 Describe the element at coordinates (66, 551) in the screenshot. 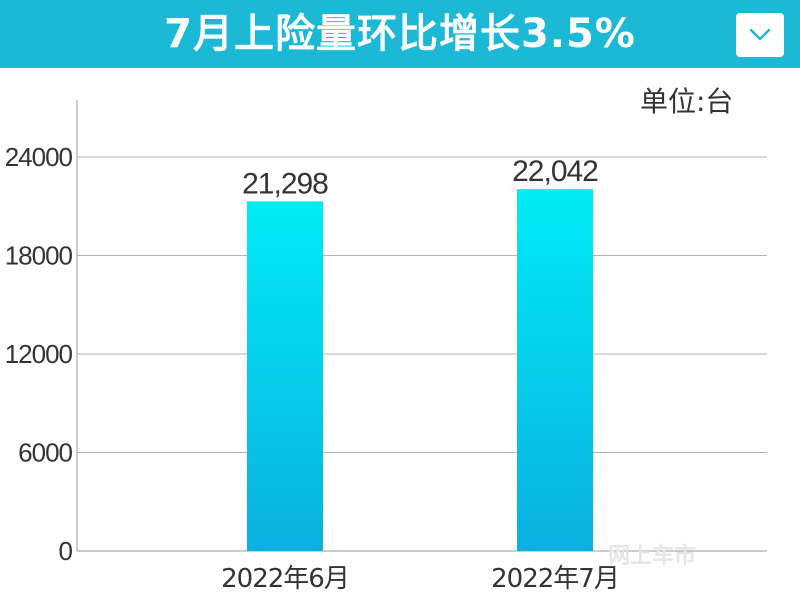

I see `y-tick-label: 0` at that location.